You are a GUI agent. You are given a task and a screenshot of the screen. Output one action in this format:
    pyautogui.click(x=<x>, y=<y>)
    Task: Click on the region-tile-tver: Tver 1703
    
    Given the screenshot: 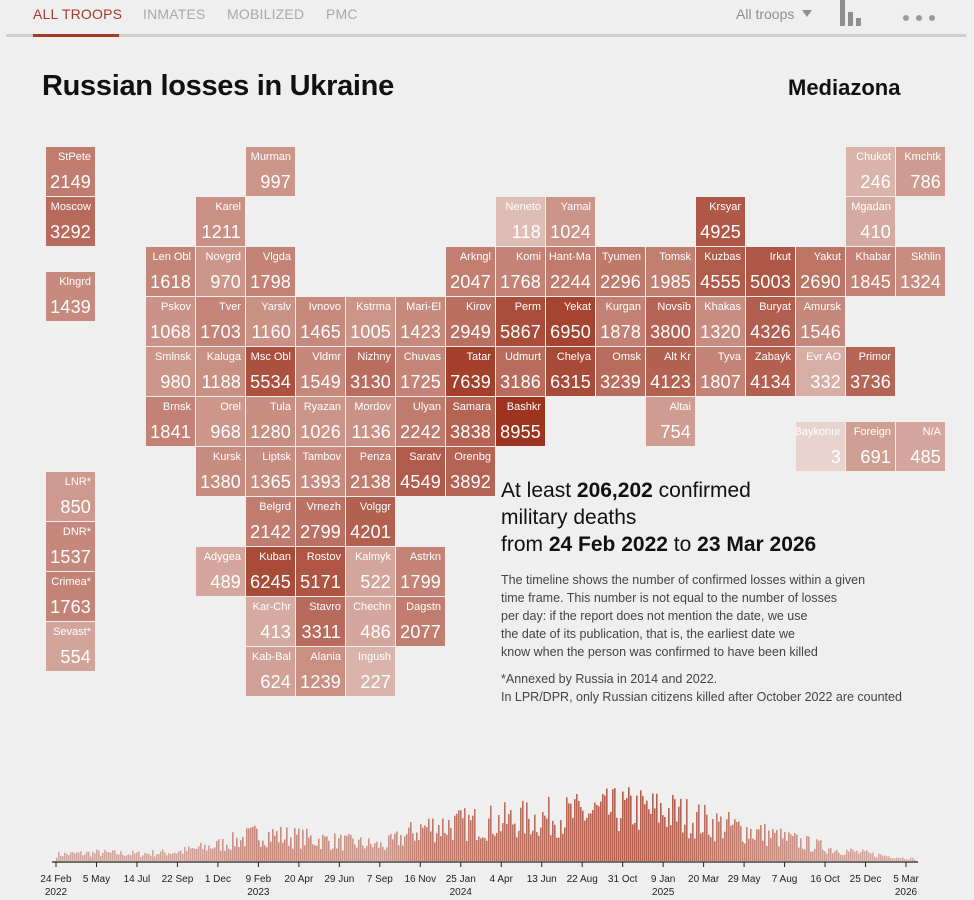 What is the action you would take?
    pyautogui.click(x=220, y=321)
    